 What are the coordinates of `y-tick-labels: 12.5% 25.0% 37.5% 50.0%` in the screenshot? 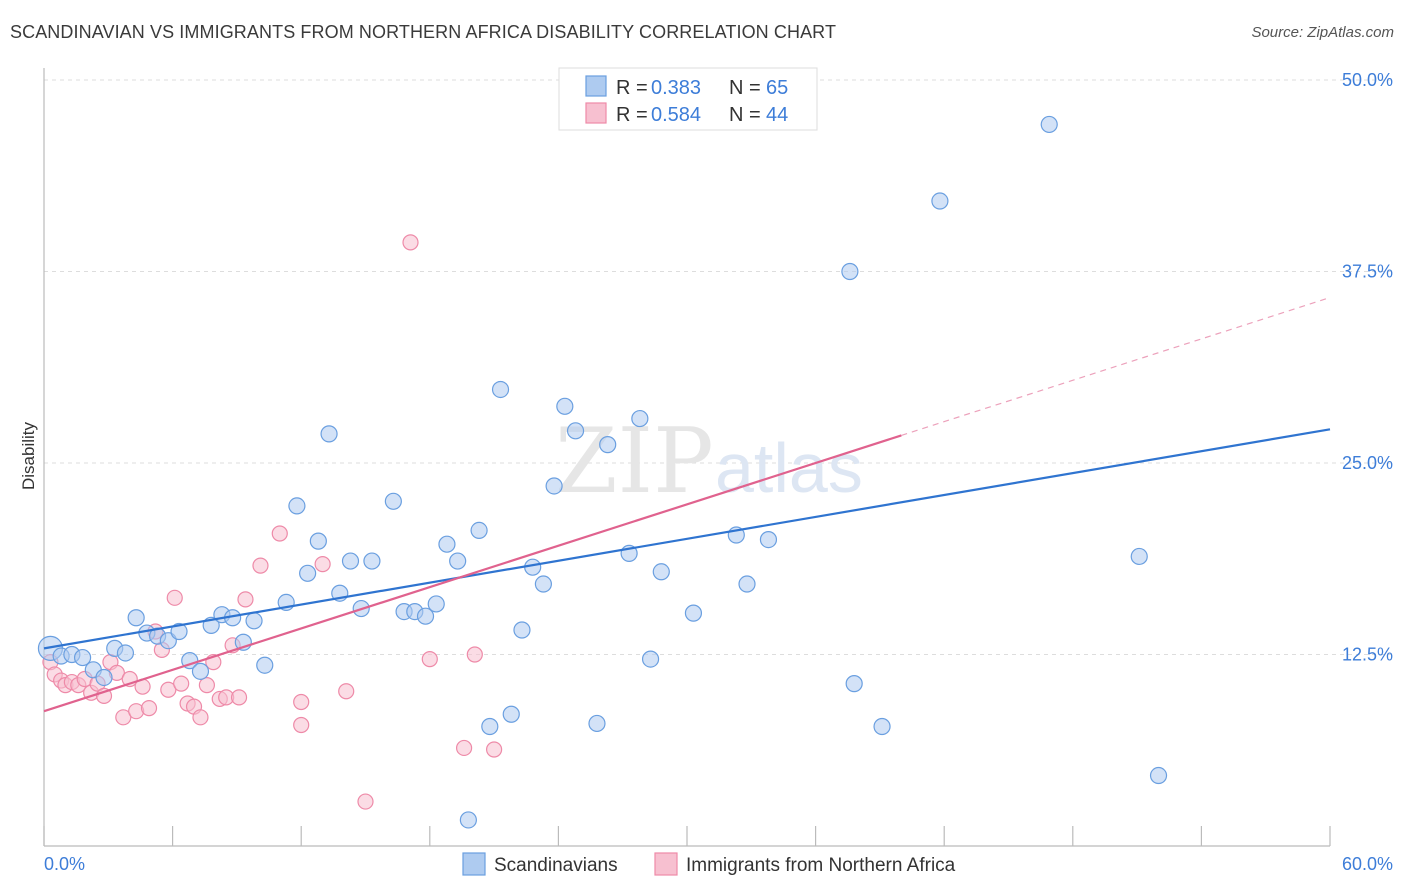 It's located at (1367, 367).